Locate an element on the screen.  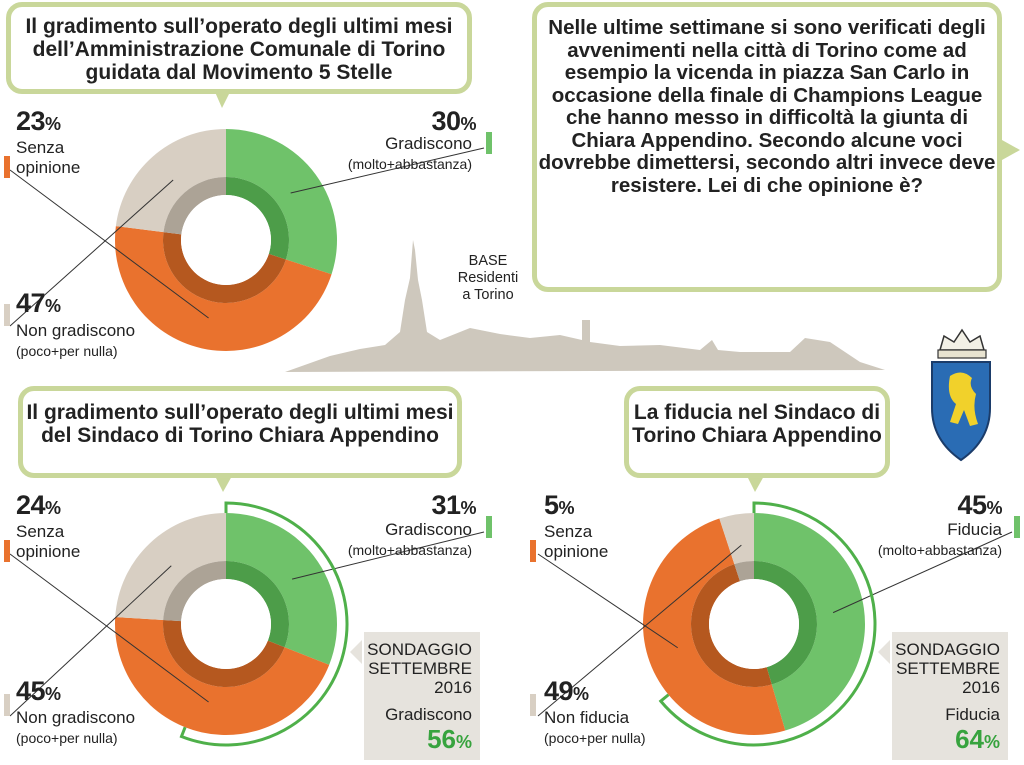
chart3-poll-line-2: SETTEMBRE is located at coordinates (948, 668).